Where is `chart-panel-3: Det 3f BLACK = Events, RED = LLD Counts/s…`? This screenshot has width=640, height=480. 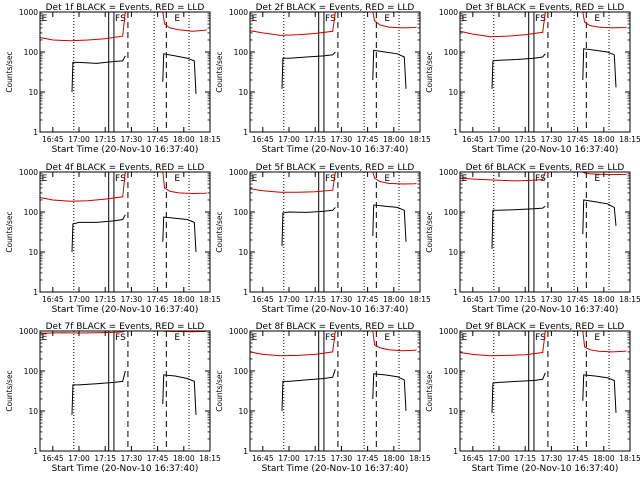
chart-panel-3: Det 3f BLACK = Events, RED = LLD Counts/s… is located at coordinates (532, 79).